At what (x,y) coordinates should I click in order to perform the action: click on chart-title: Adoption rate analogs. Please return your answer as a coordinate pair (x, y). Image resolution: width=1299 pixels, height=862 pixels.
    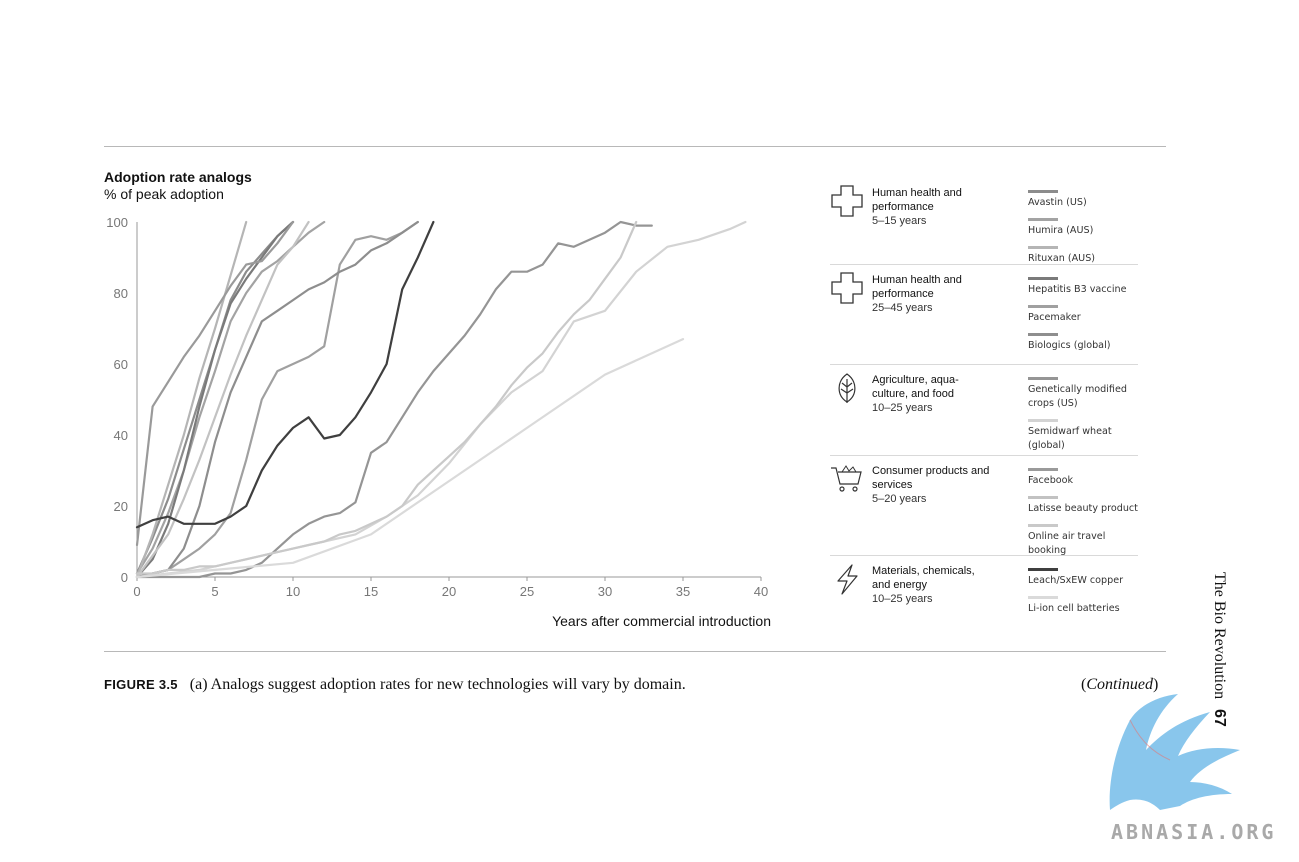
    Looking at the image, I should click on (178, 177).